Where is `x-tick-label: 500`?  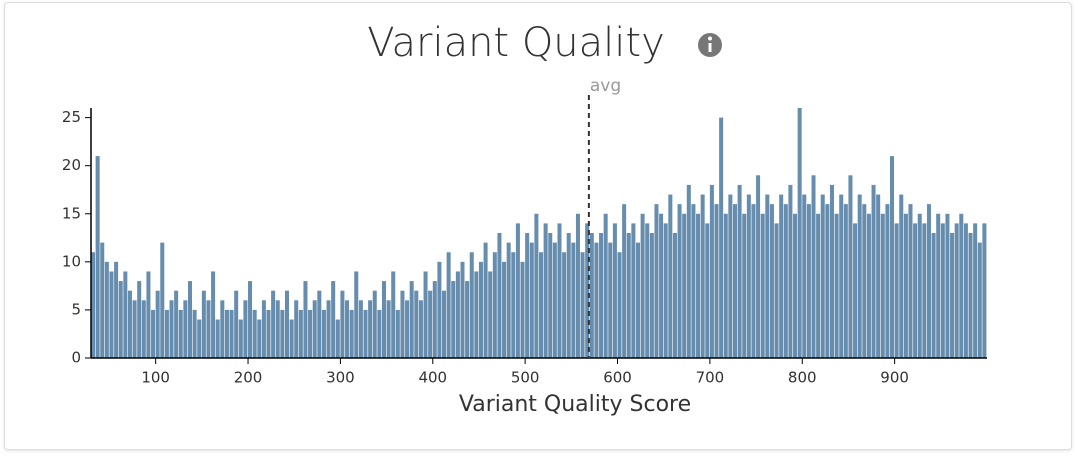 x-tick-label: 500 is located at coordinates (525, 378).